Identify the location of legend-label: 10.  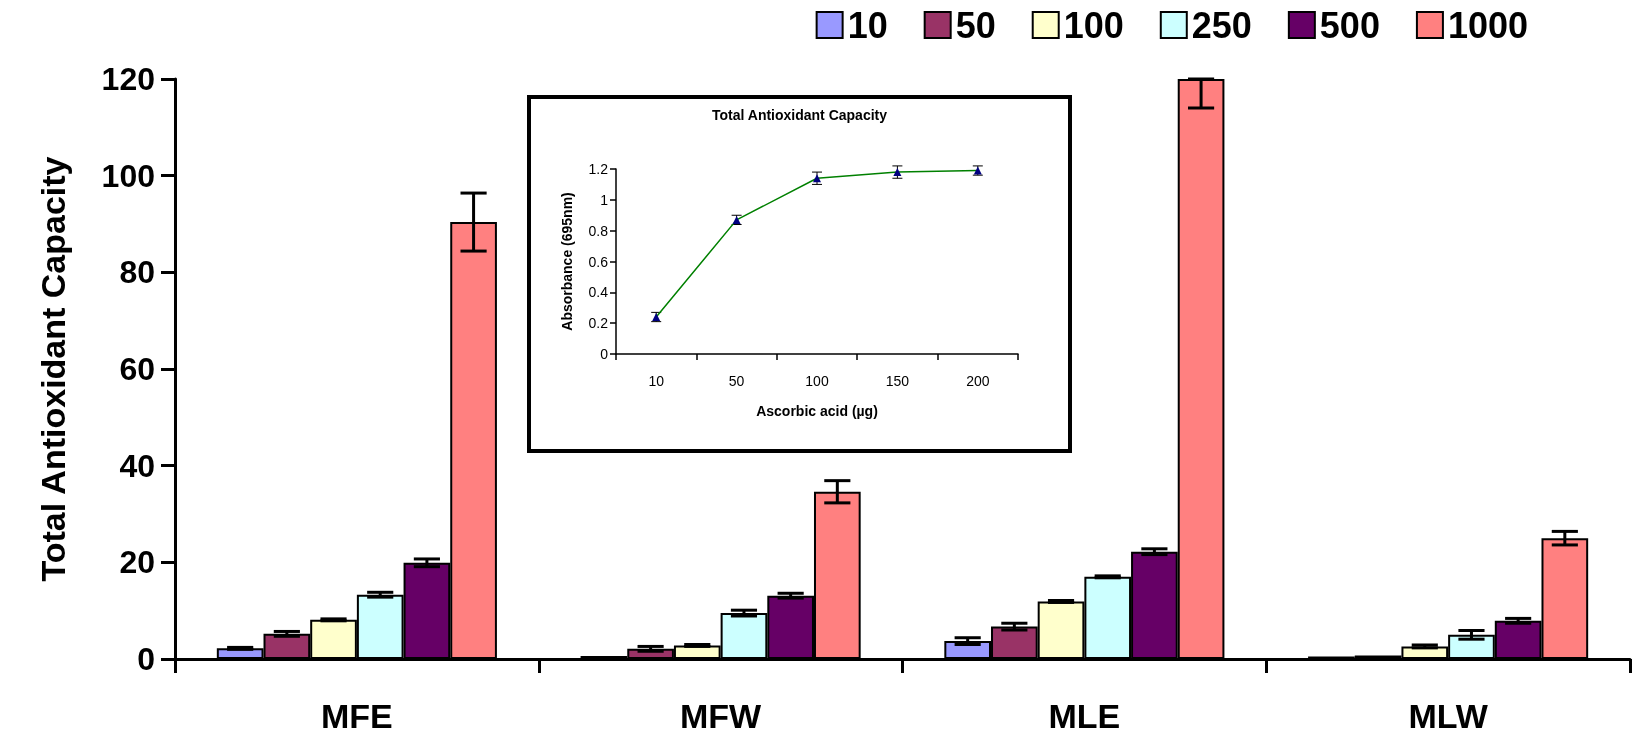
(867, 25).